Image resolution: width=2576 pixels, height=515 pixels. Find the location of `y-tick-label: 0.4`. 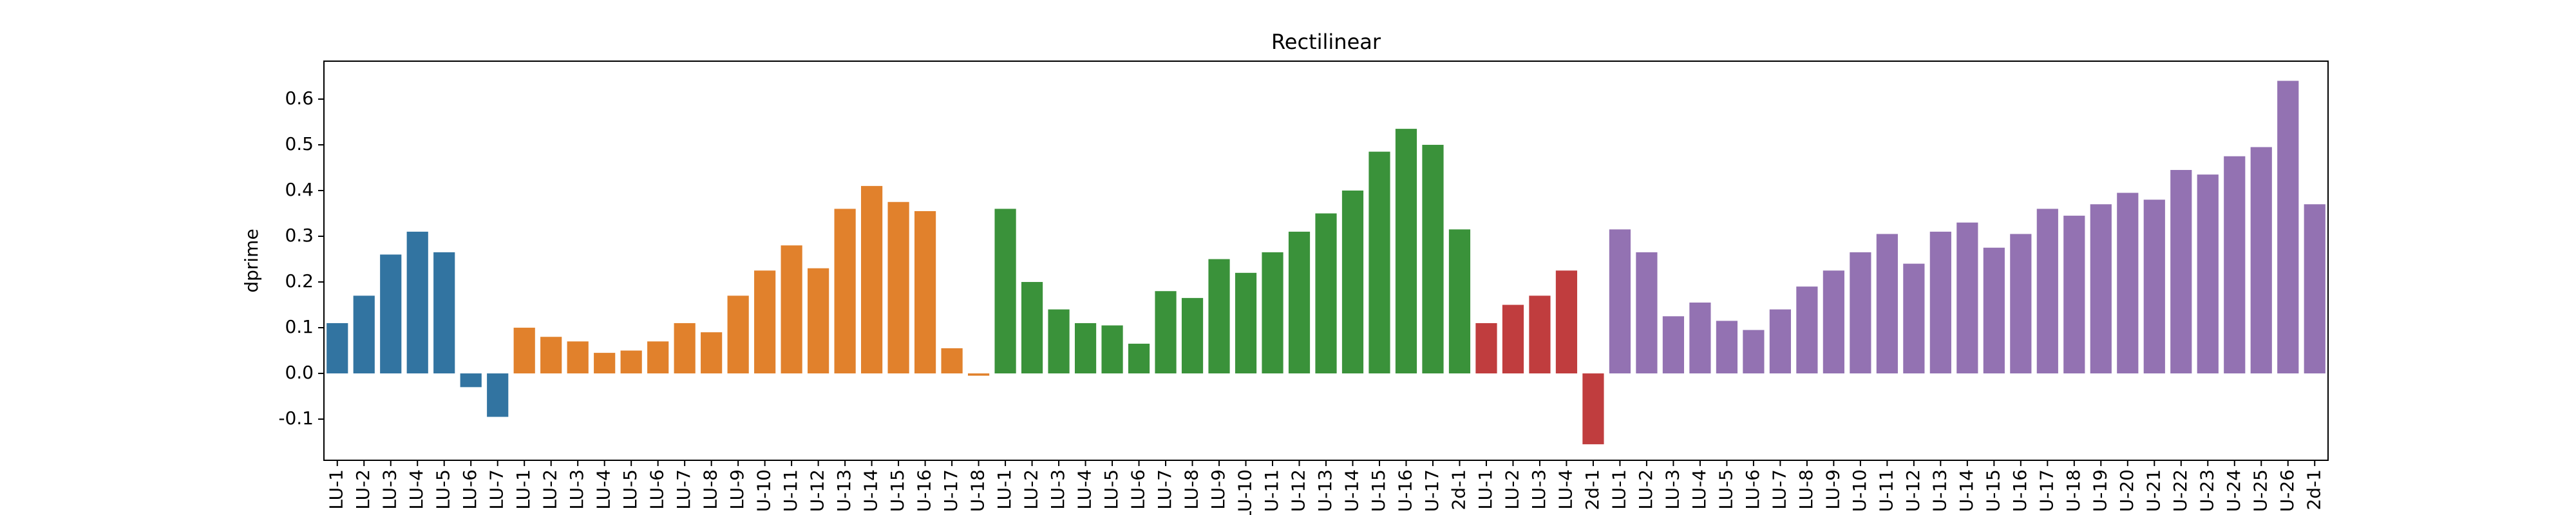

y-tick-label: 0.4 is located at coordinates (299, 189).